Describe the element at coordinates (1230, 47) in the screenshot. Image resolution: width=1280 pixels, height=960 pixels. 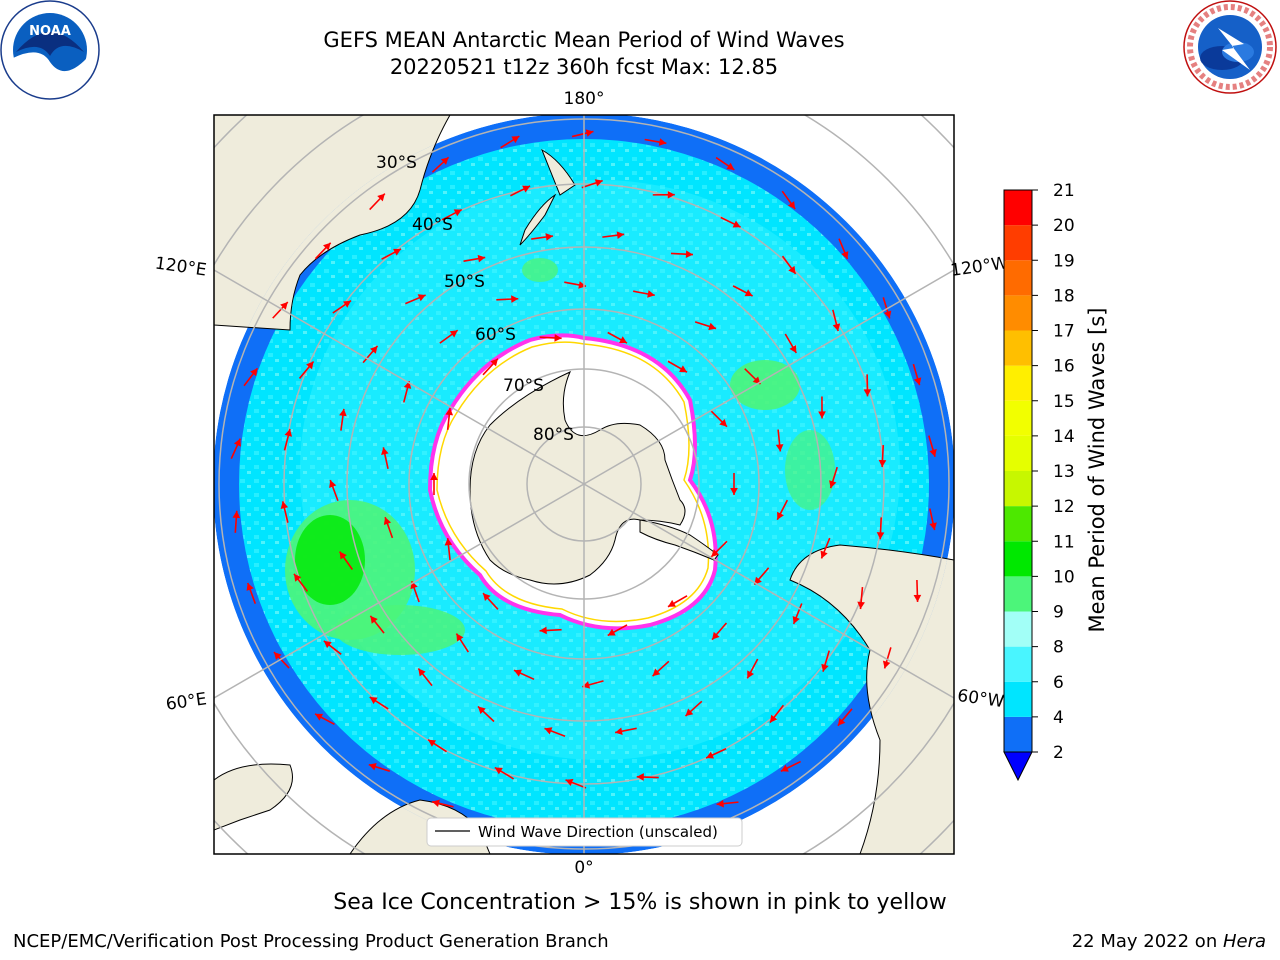
I see `nws-logo` at that location.